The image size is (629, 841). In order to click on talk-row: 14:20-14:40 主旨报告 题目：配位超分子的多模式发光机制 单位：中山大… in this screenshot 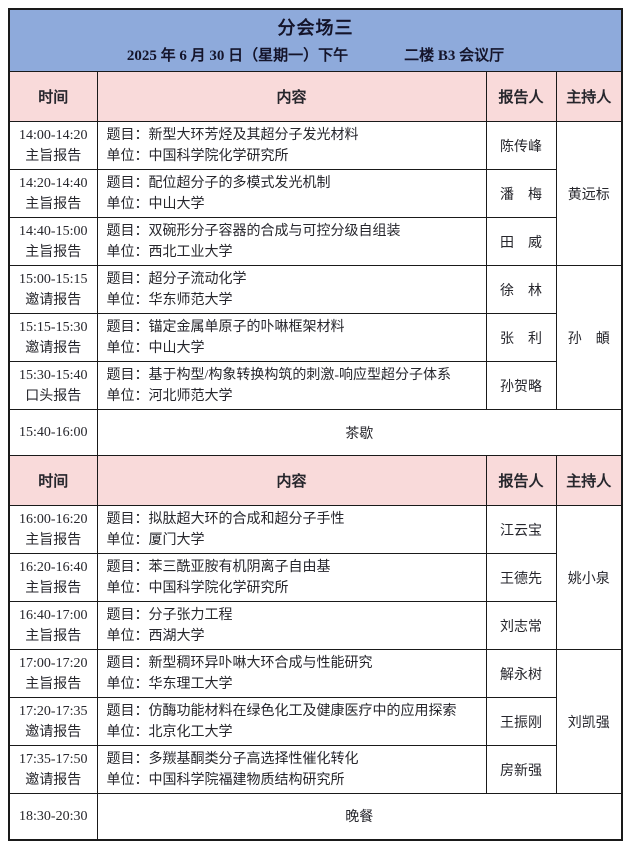, I will do `click(315, 193)`.